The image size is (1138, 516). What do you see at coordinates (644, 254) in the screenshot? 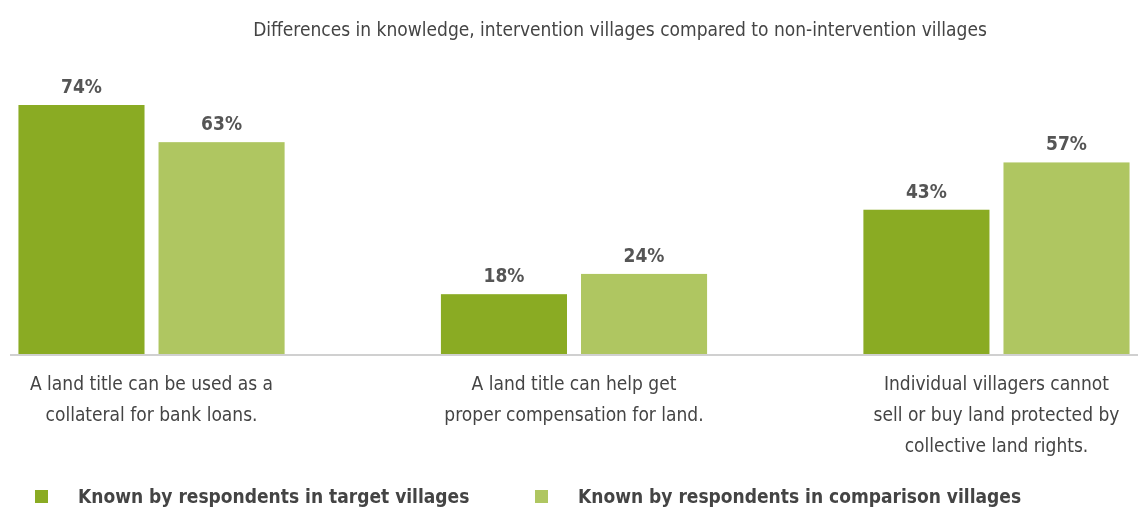
I see `data-label: 24%` at bounding box center [644, 254].